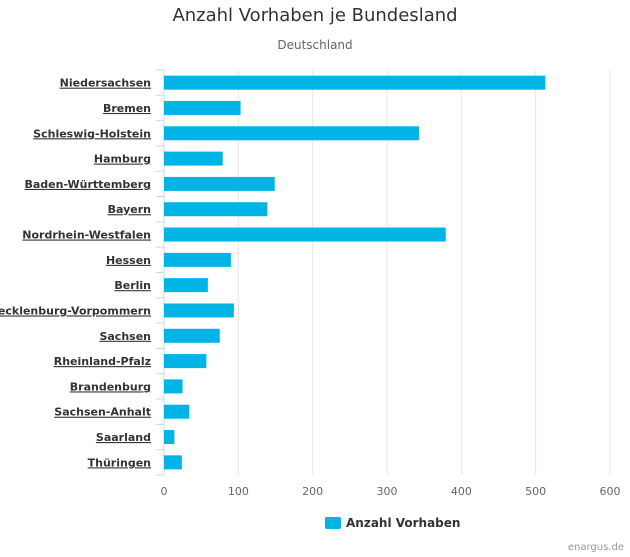 This screenshot has width=630, height=557. Describe the element at coordinates (105, 83) in the screenshot. I see `category-label: Niedersachsen` at that location.